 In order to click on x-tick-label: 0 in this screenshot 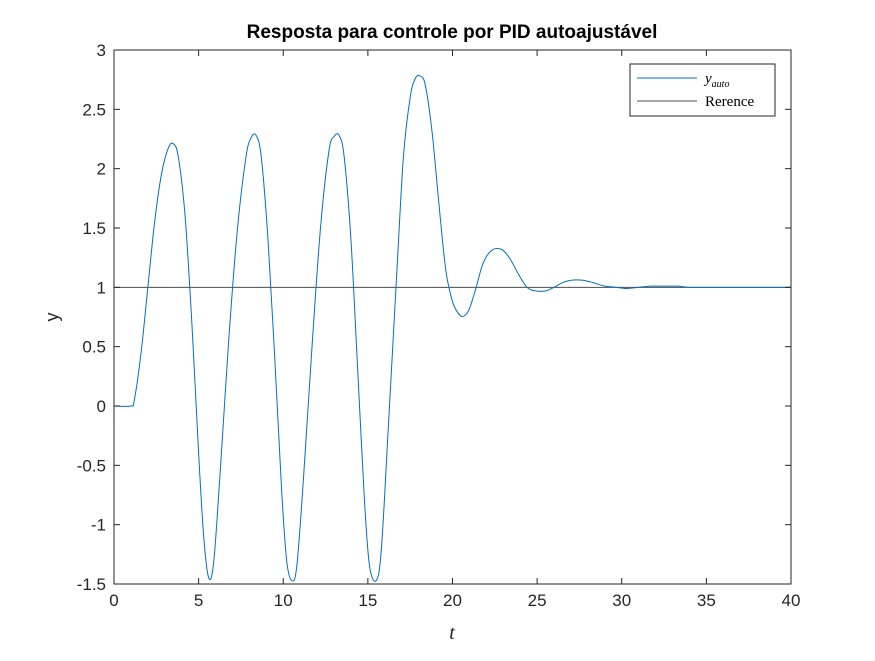, I will do `click(113, 600)`.